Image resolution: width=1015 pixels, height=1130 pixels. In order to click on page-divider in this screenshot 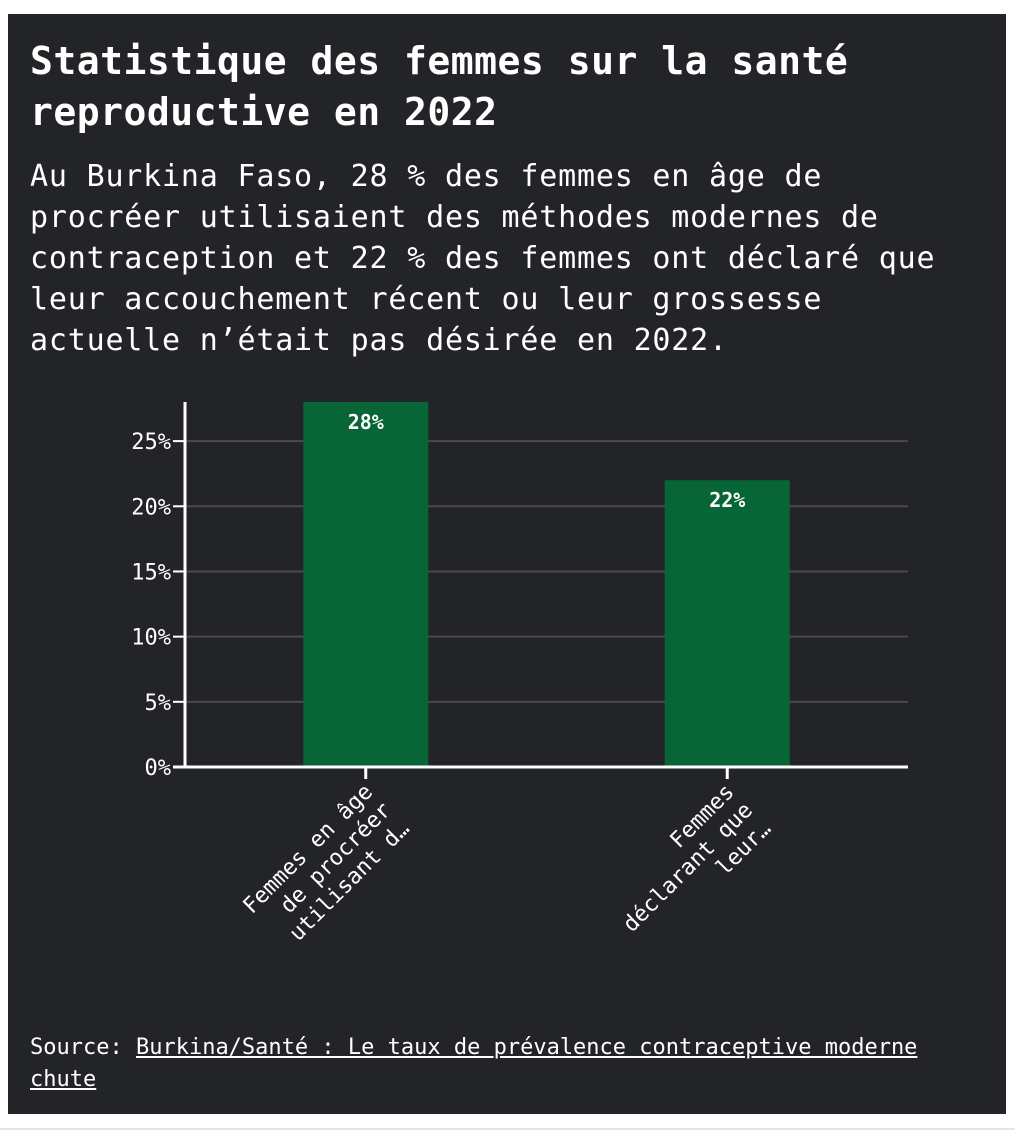, I will do `click(507, 1129)`.